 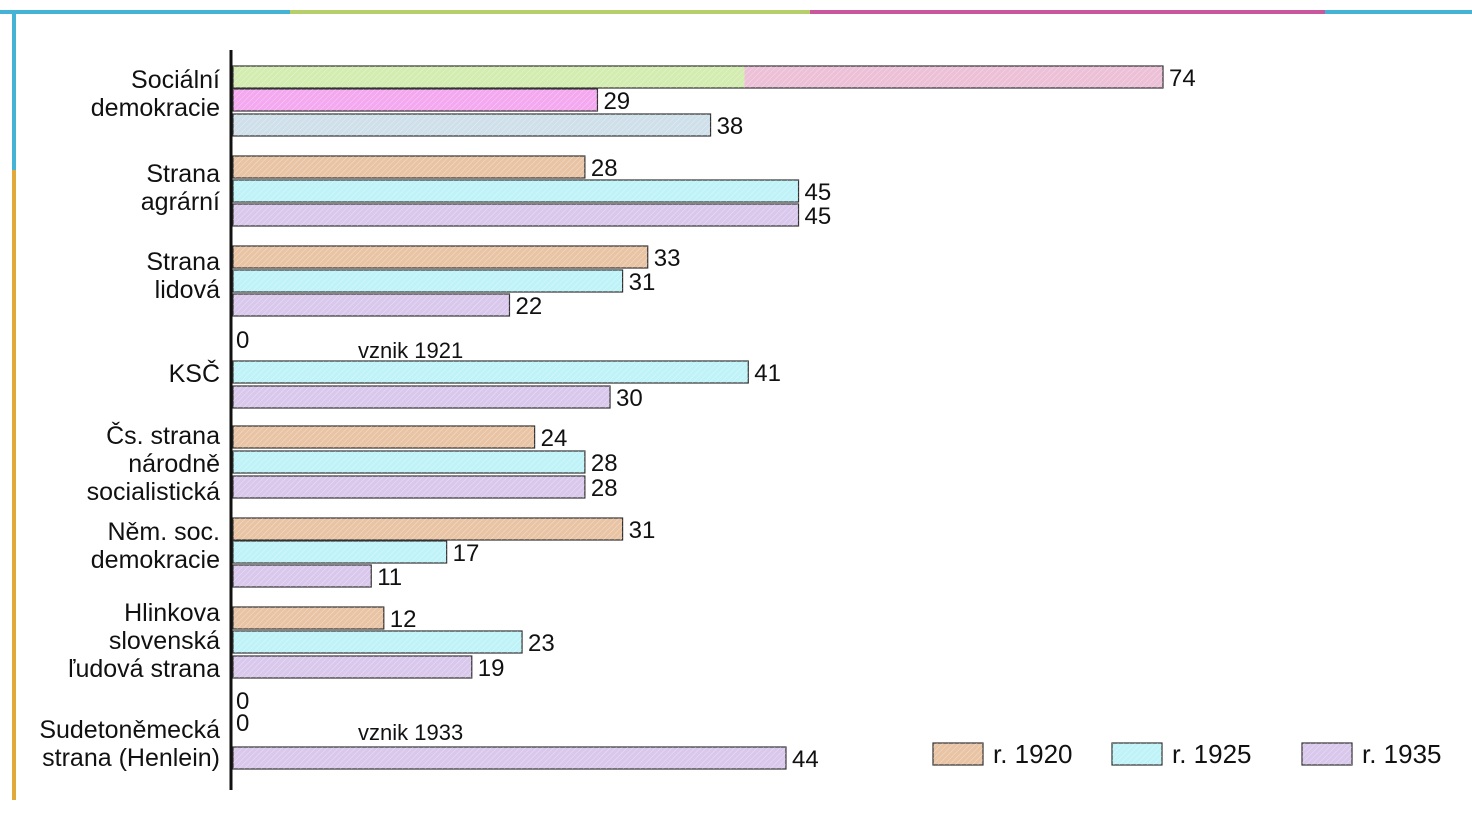 What do you see at coordinates (409, 462) in the screenshot?
I see `bar-cs-strana-narodne-socialisticka-r-1925` at bounding box center [409, 462].